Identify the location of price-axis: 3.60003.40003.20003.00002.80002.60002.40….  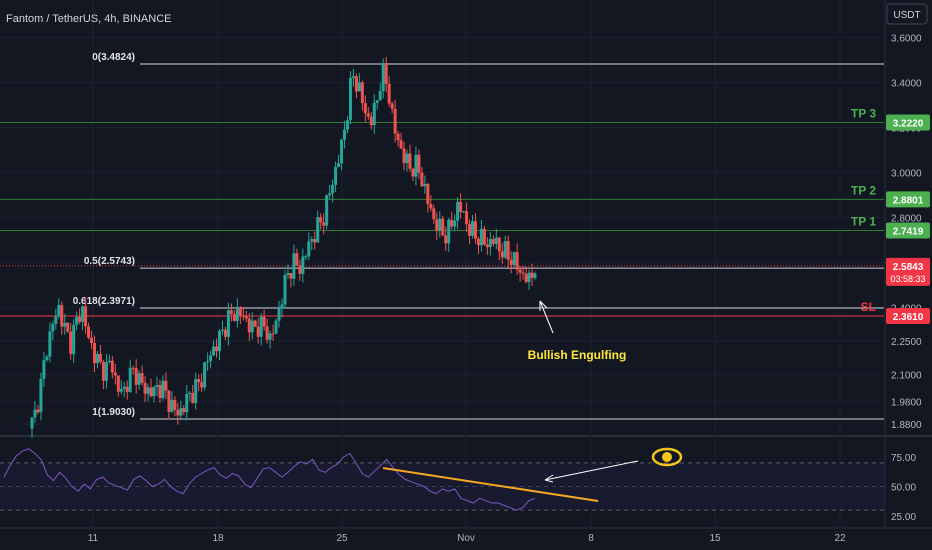
(908, 278).